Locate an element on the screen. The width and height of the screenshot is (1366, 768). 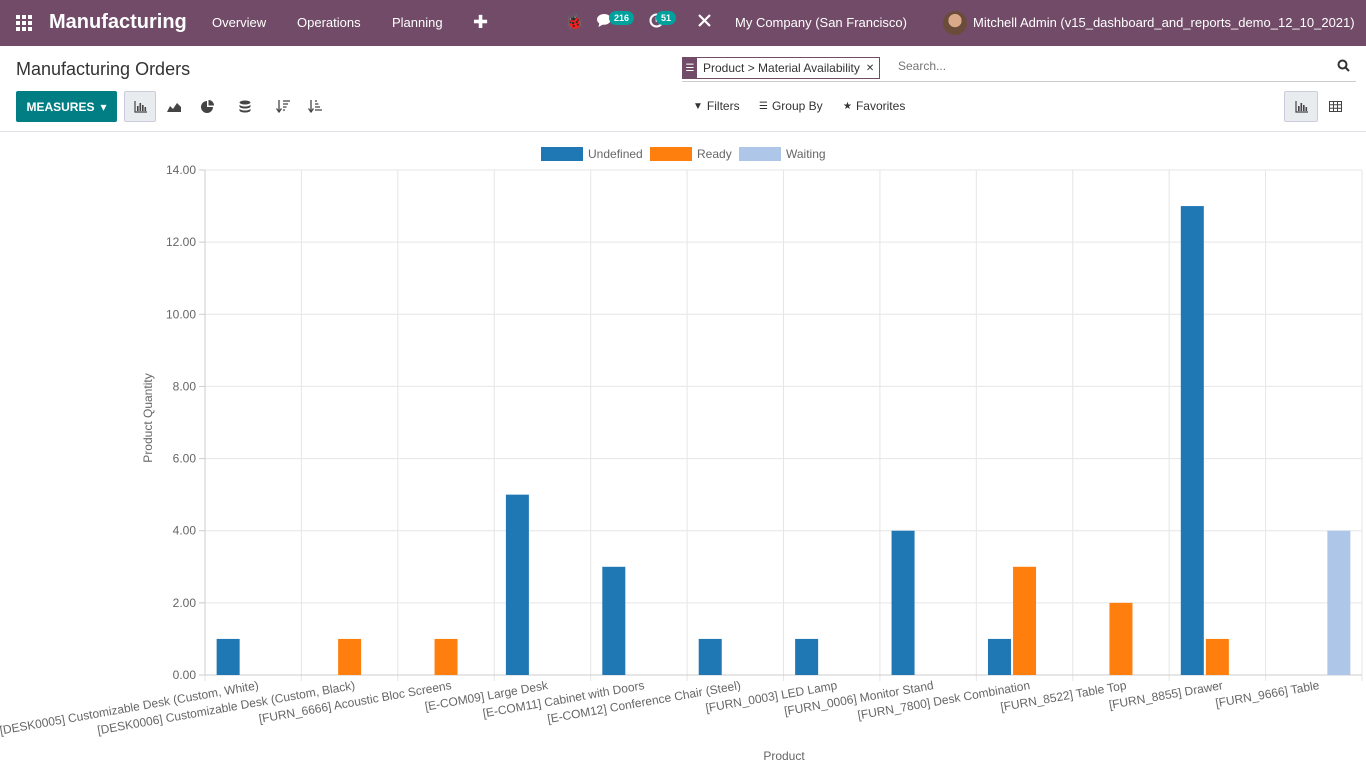
sort-descending-button is located at coordinates (283, 106).